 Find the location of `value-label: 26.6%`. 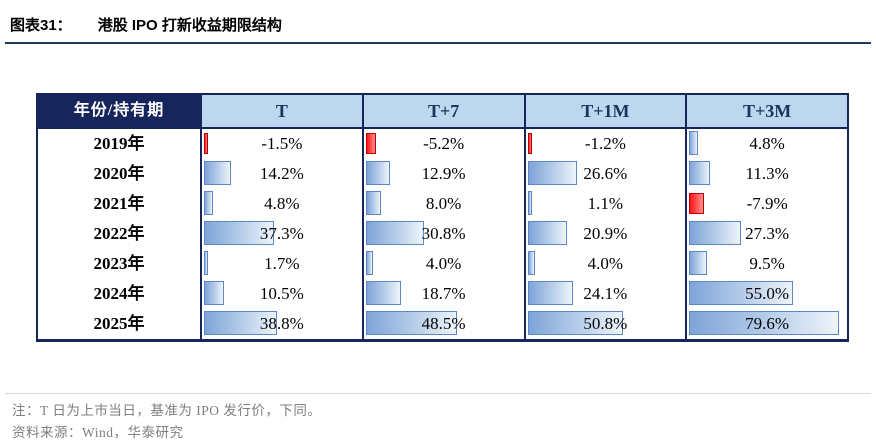

value-label: 26.6% is located at coordinates (605, 173).